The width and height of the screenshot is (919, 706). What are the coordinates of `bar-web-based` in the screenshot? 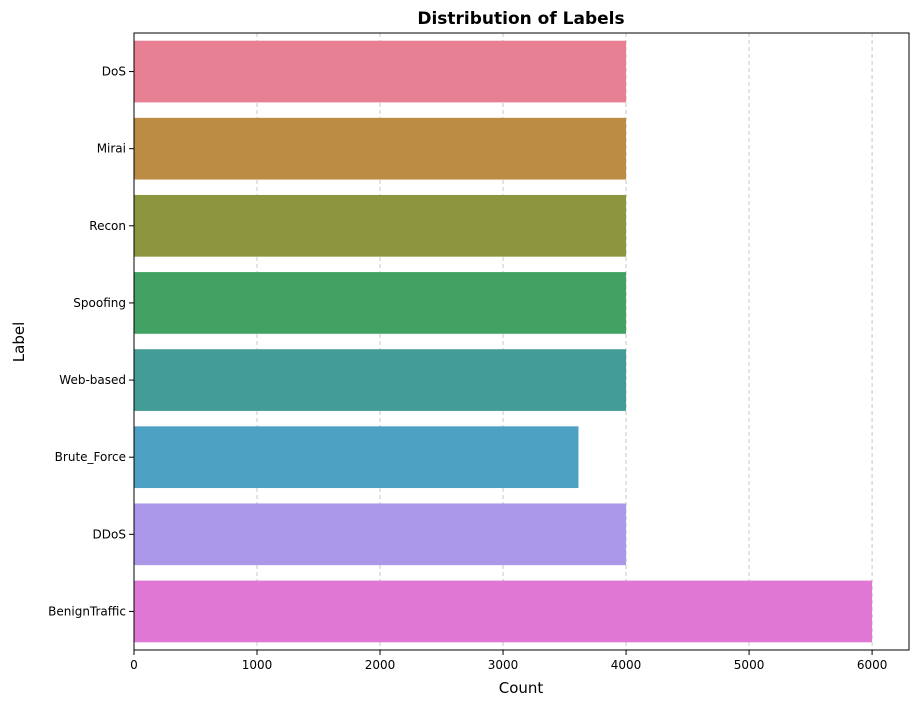 It's located at (380, 380).